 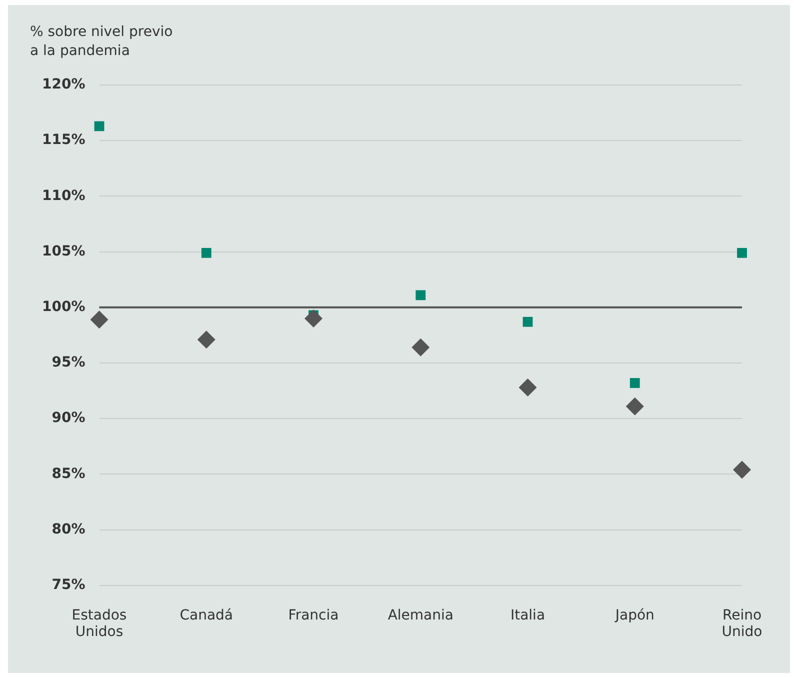 What do you see at coordinates (634, 615) in the screenshot?
I see `x-tick-label: Japón` at bounding box center [634, 615].